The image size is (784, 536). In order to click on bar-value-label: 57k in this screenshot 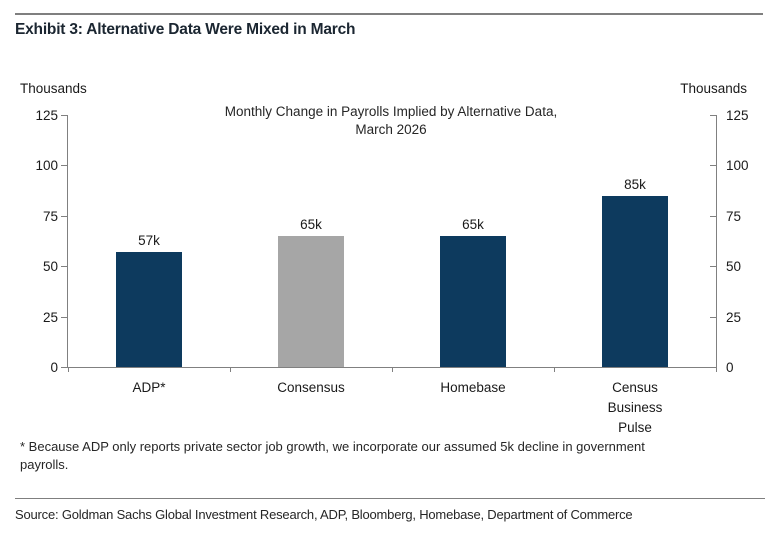, I will do `click(149, 241)`.